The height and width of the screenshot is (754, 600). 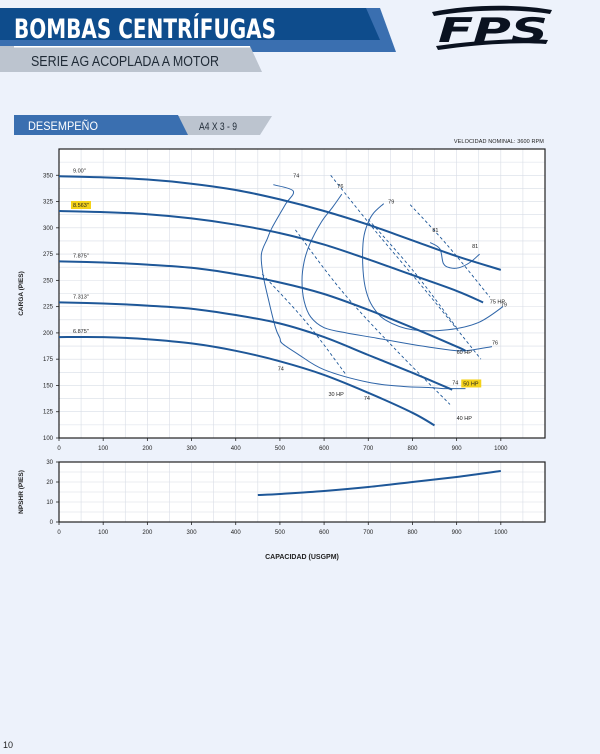 I want to click on npshr-y-tick-label: 20, so click(x=49, y=483).